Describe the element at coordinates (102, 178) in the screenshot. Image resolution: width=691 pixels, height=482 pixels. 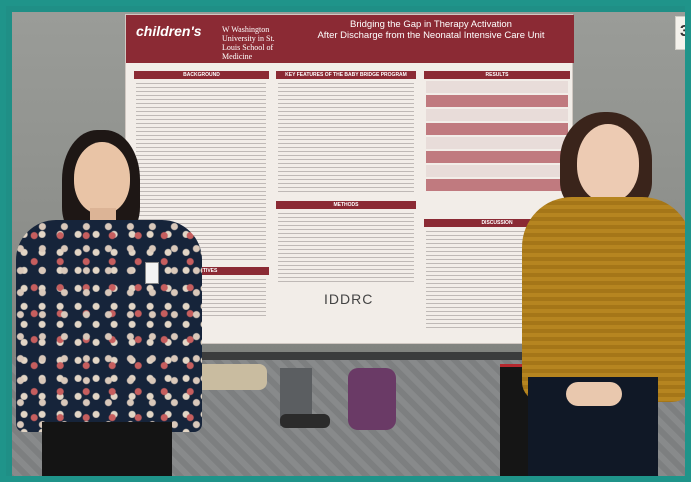
I see `left-presenter-face` at that location.